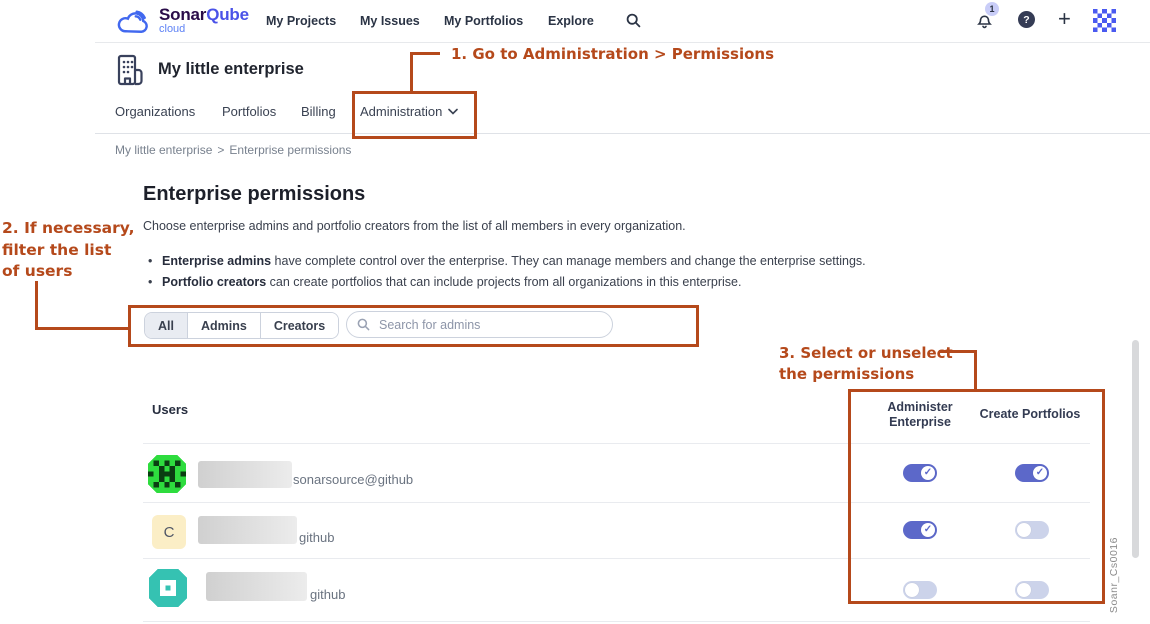 Image resolution: width=1150 pixels, height=624 pixels. I want to click on tab-administration-label: Administration, so click(401, 111).